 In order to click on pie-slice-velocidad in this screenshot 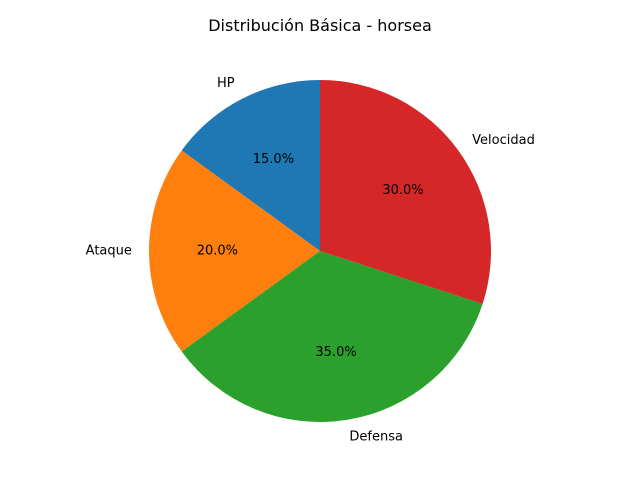, I will do `click(405, 192)`.